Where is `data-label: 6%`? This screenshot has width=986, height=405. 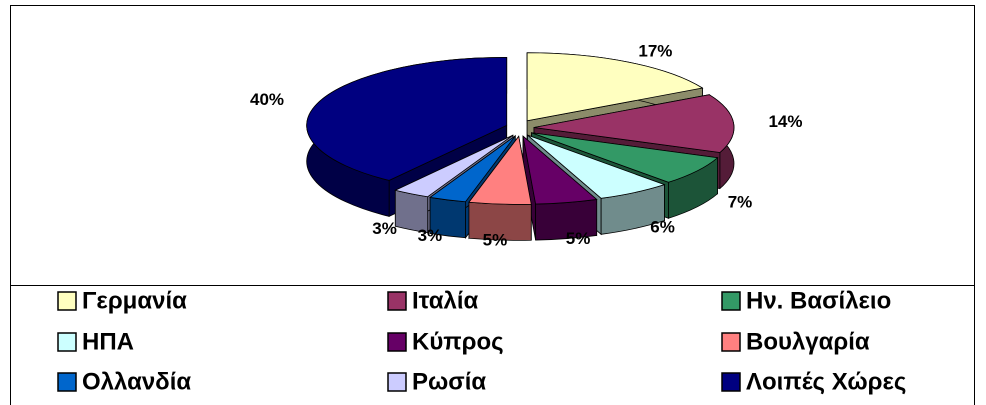 data-label: 6% is located at coordinates (662, 226).